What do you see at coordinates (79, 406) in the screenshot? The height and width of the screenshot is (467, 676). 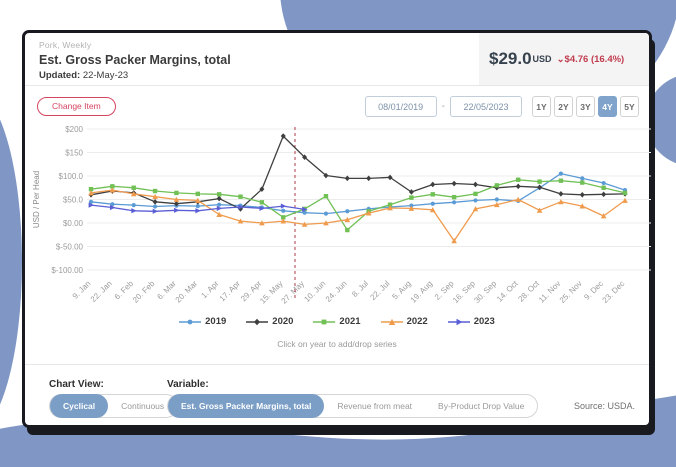 I see `chart-view-option-cyclical: Cyclical` at bounding box center [79, 406].